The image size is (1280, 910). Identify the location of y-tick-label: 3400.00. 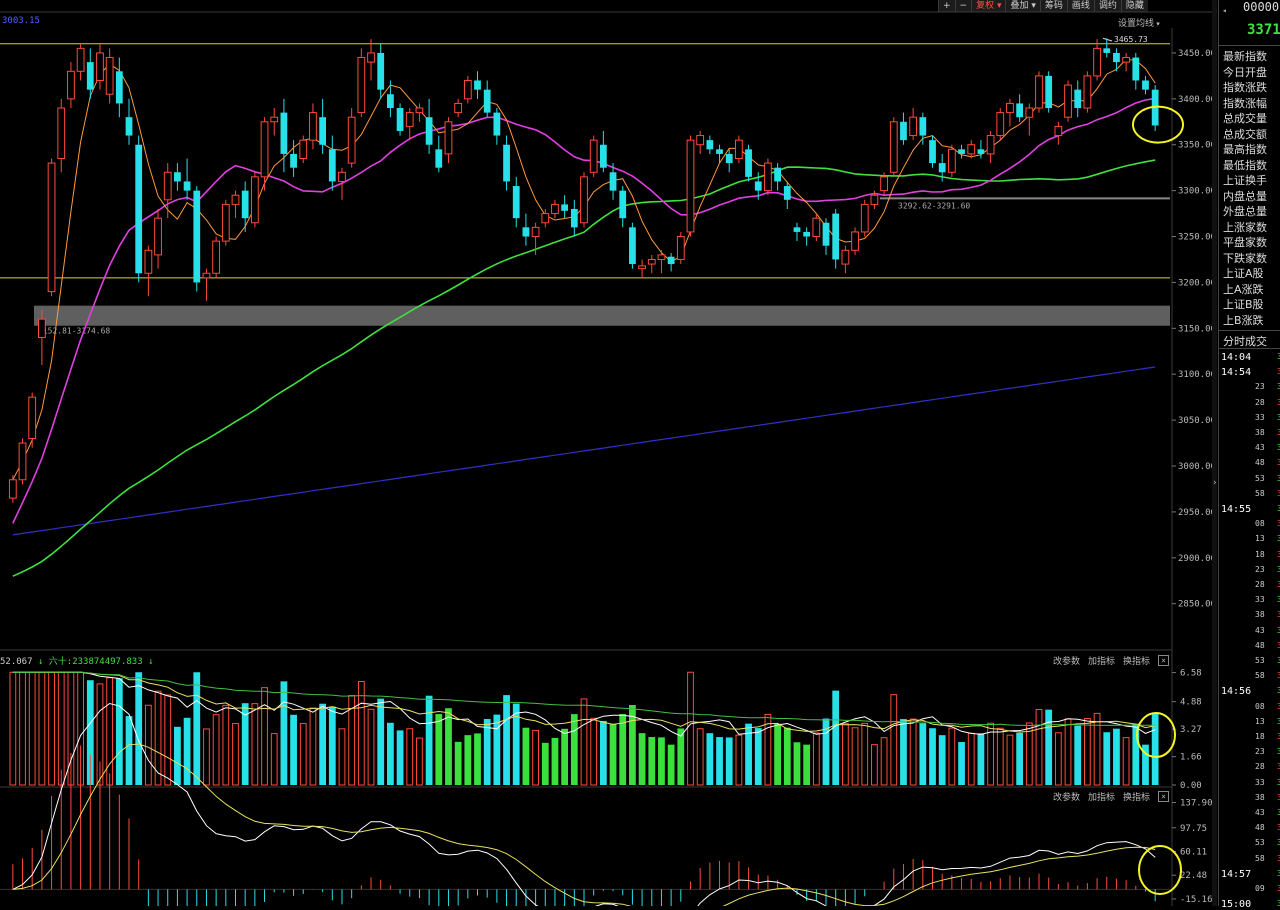
(1197, 100).